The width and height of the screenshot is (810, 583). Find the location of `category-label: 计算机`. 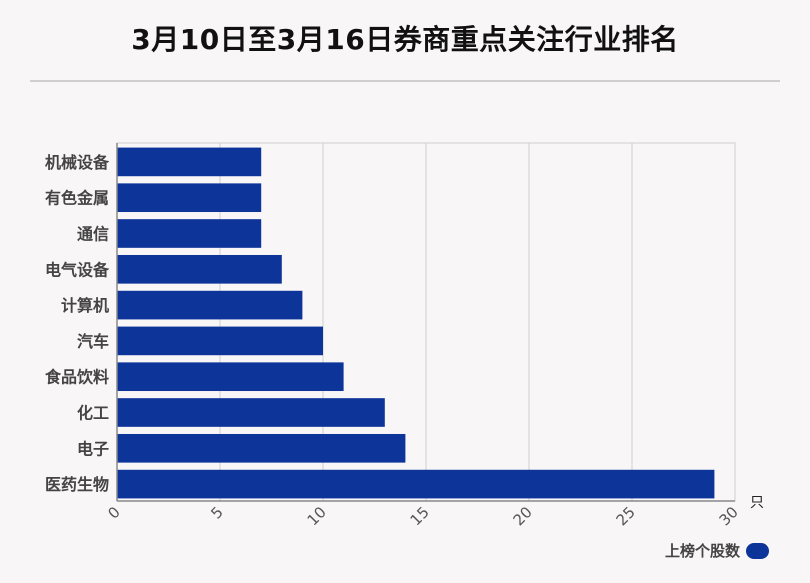

category-label: 计算机 is located at coordinates (85, 305).